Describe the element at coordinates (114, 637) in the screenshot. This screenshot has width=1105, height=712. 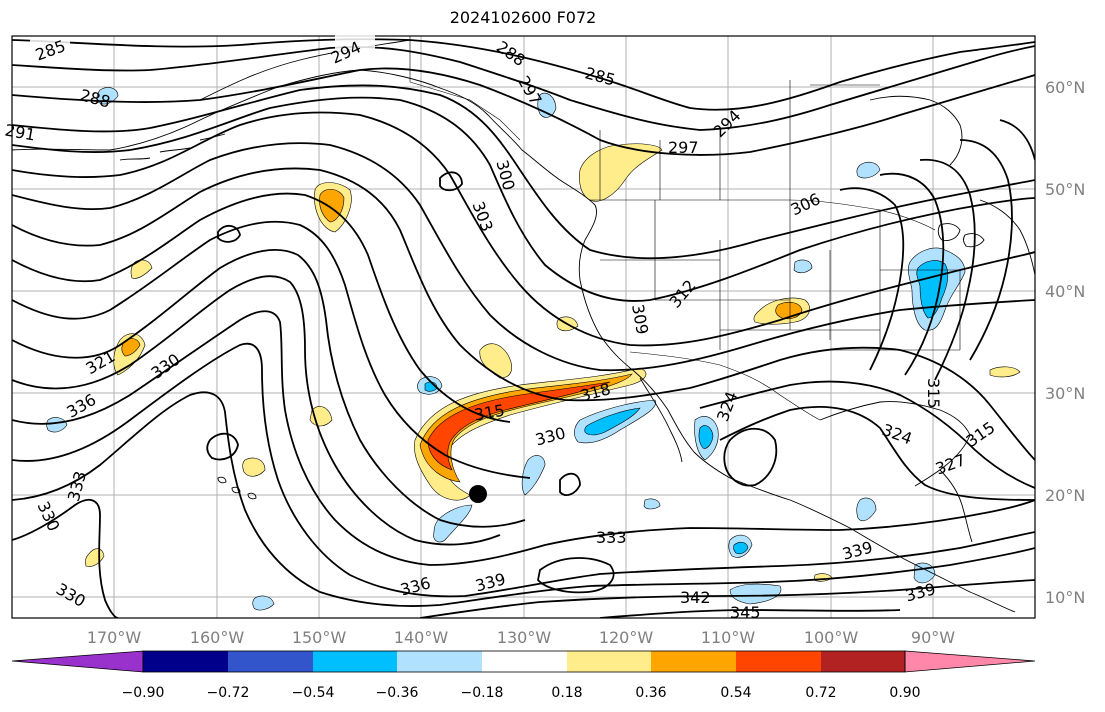
I see `lon-label-170w: 170°W` at that location.